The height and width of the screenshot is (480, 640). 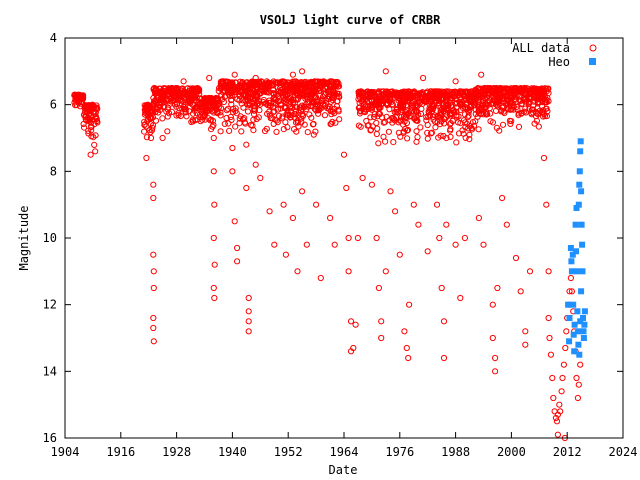 What do you see at coordinates (567, 452) in the screenshot?
I see `x-tick-label: 2012` at bounding box center [567, 452].